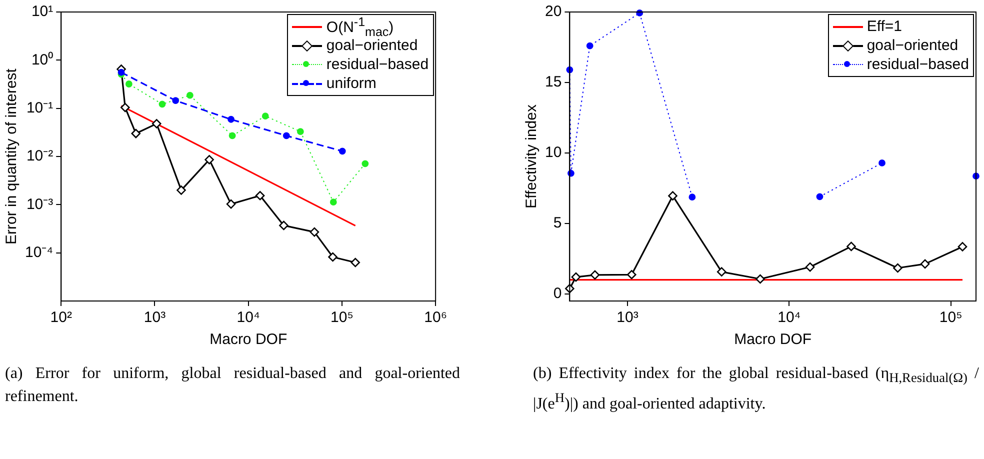  I want to click on text: (a) Error for uniform, global residual-based and goal-oriented refinement., so click(232, 386).